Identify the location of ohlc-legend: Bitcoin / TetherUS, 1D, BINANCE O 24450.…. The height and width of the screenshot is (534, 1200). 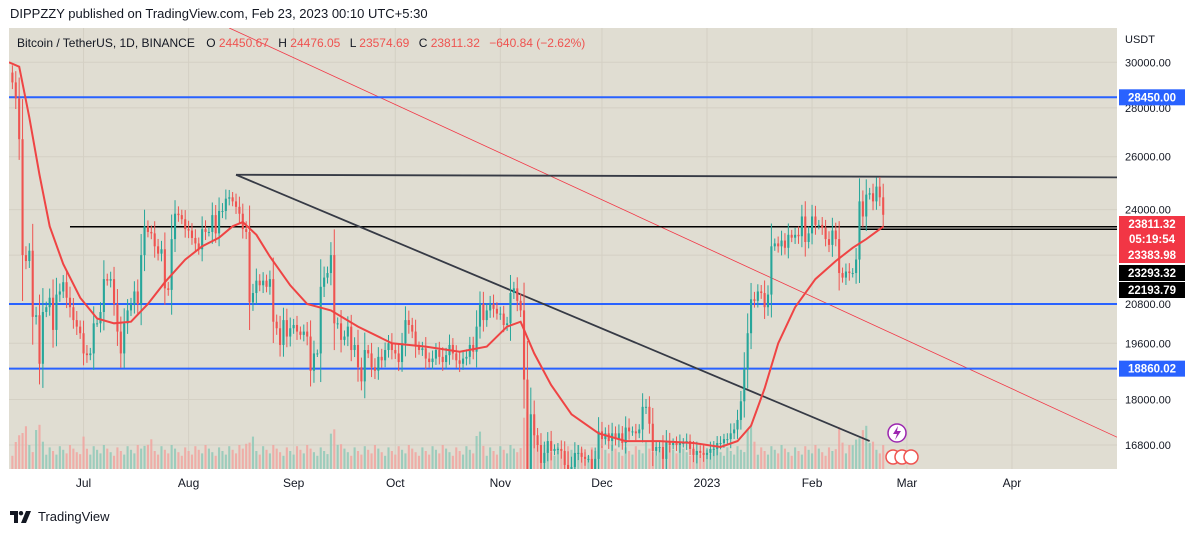
(301, 43).